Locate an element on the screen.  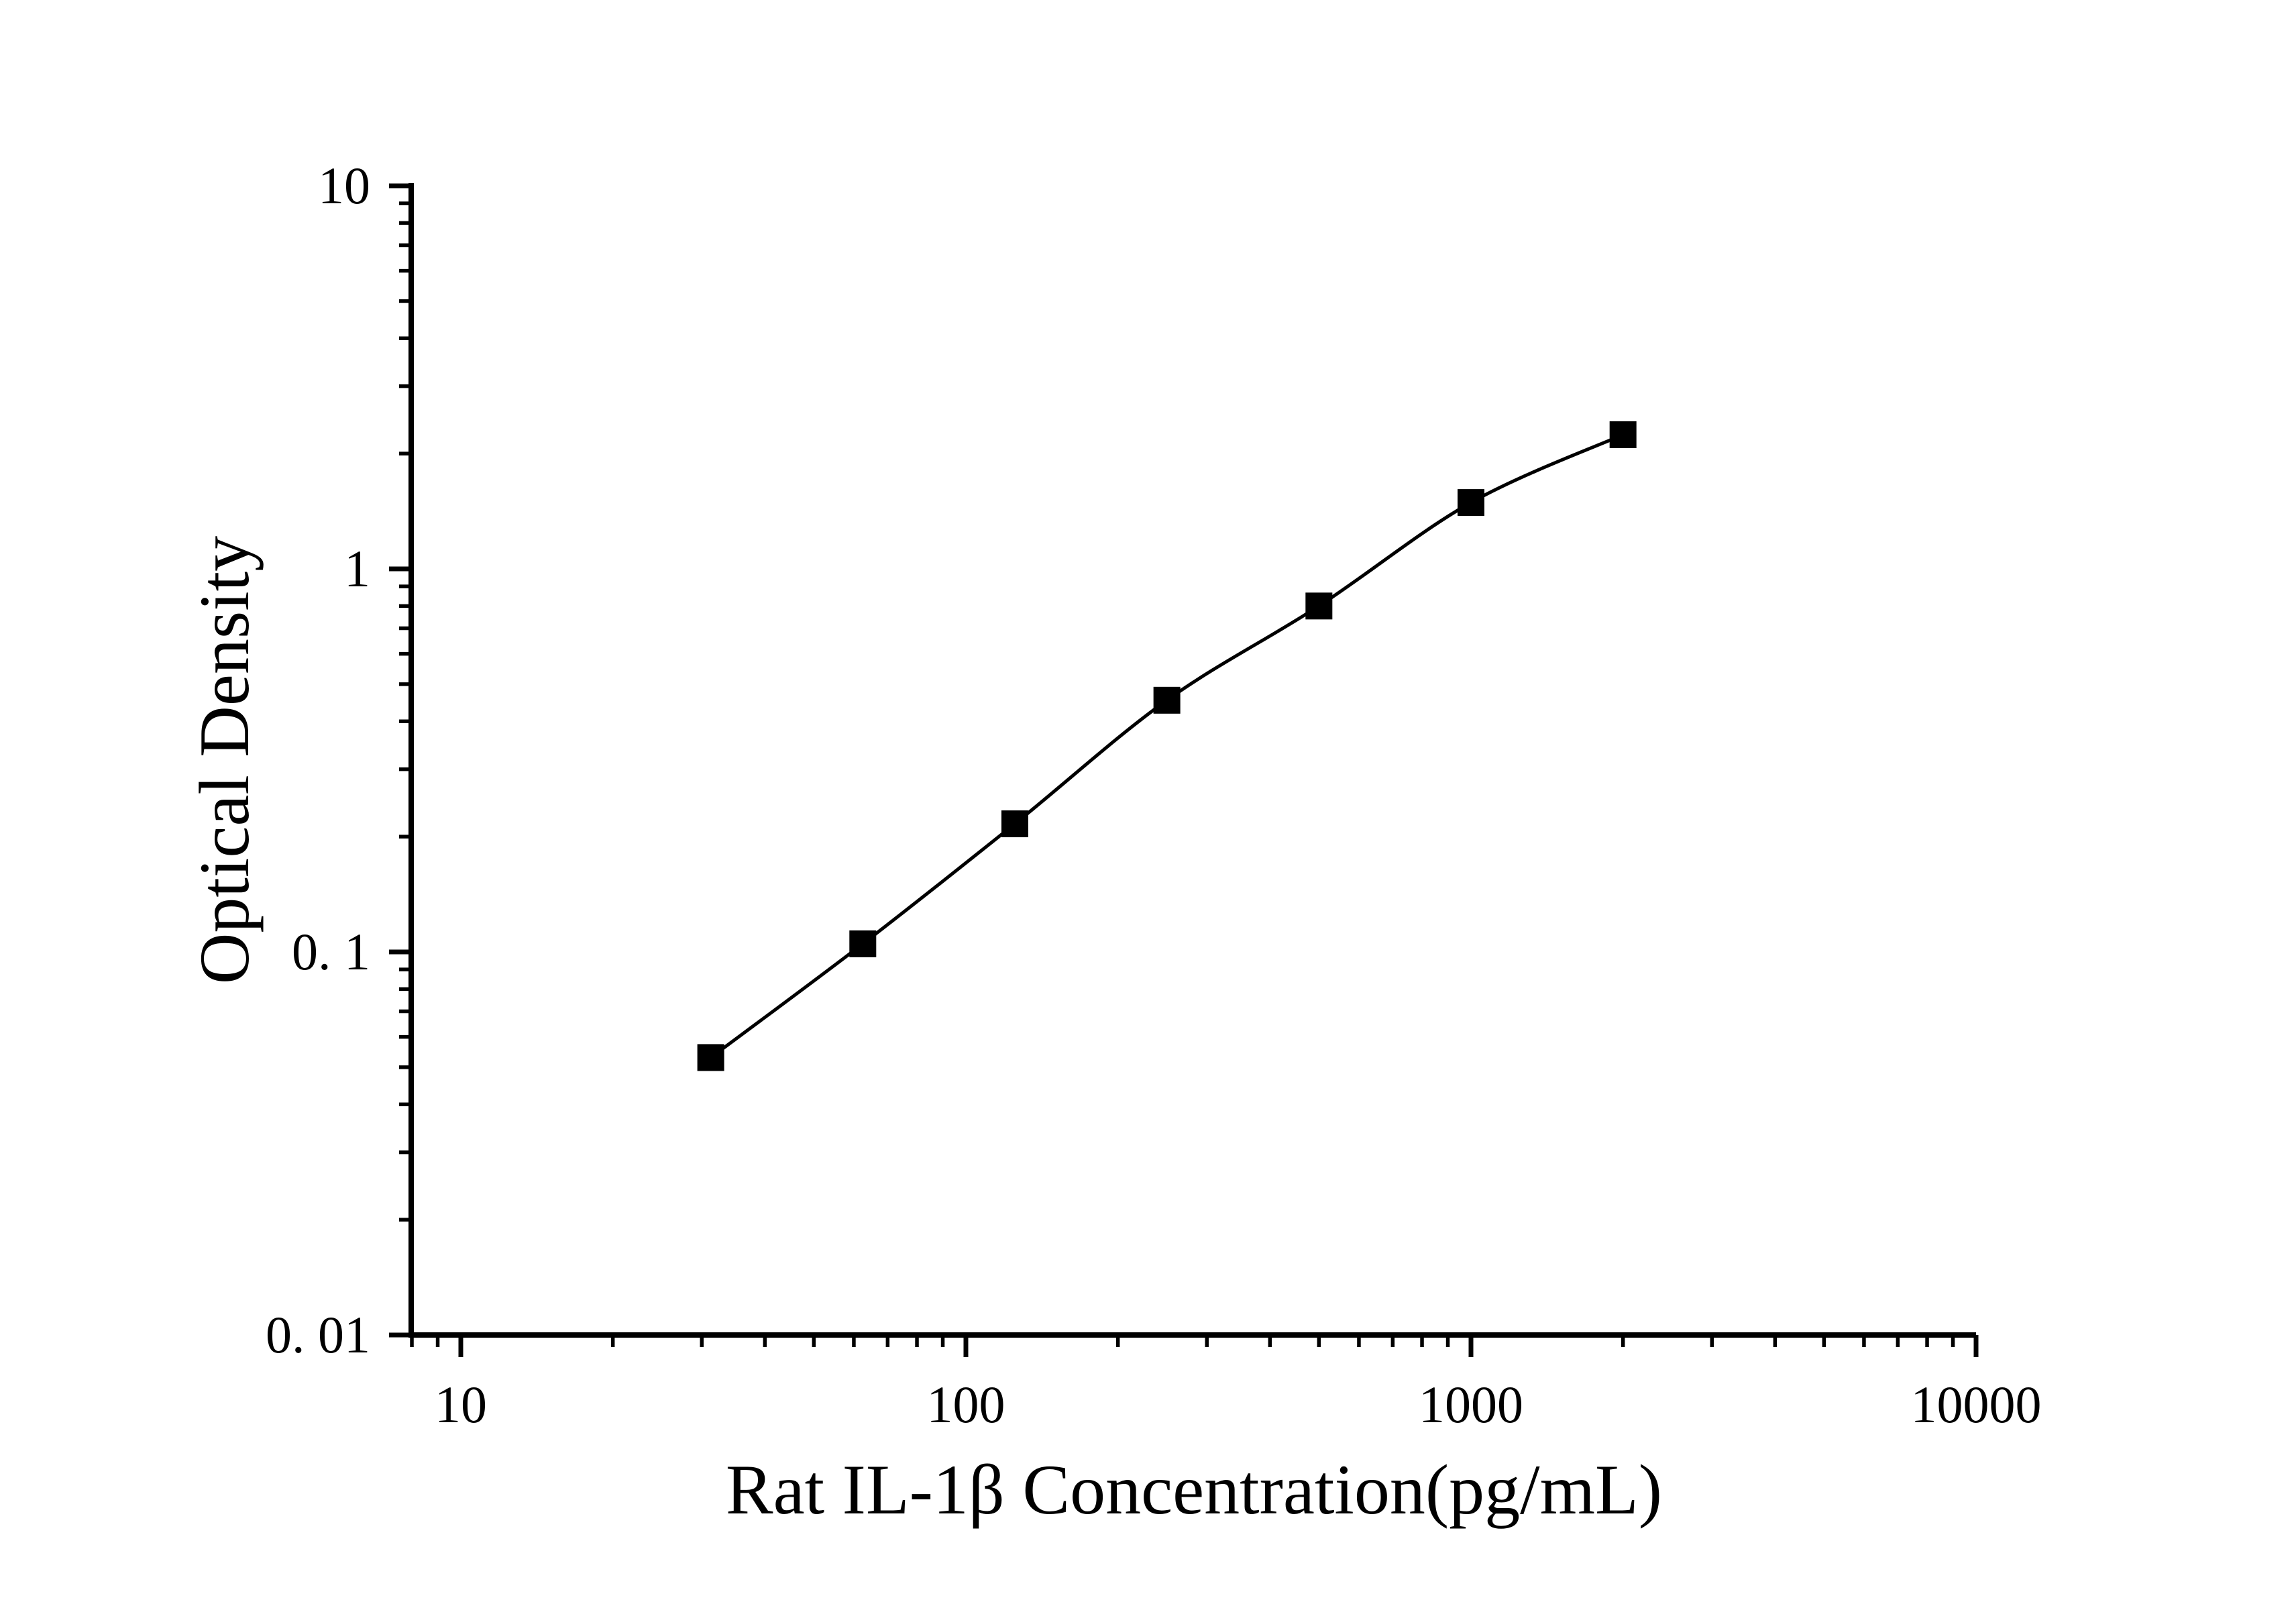
x-axis-label: Rat IL-1β Concentration(pg/mL) is located at coordinates (1194, 1489).